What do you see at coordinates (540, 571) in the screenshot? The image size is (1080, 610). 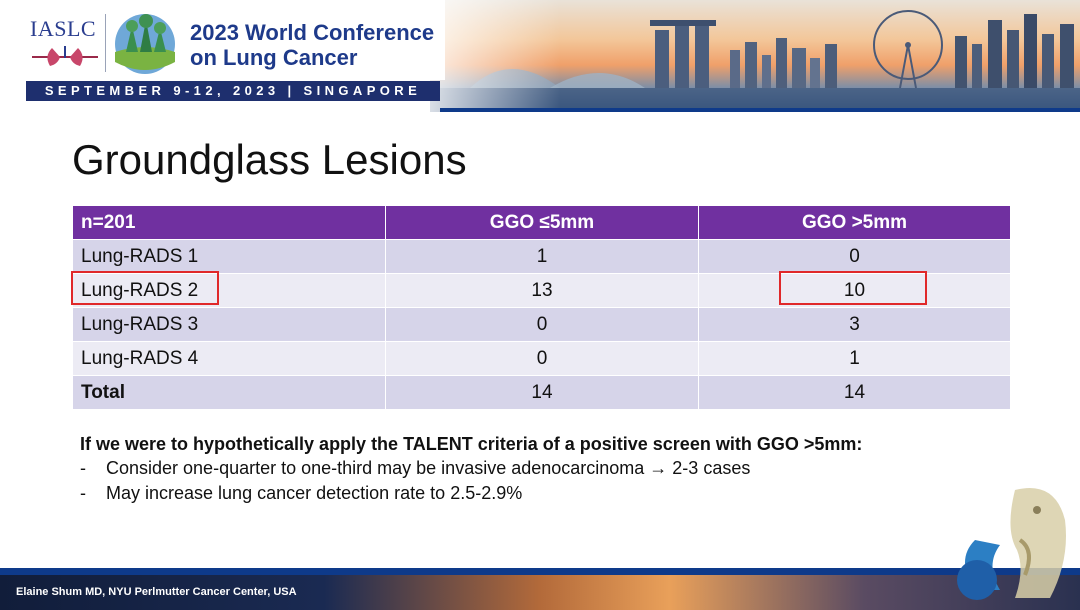 I see `footer-rule` at bounding box center [540, 571].